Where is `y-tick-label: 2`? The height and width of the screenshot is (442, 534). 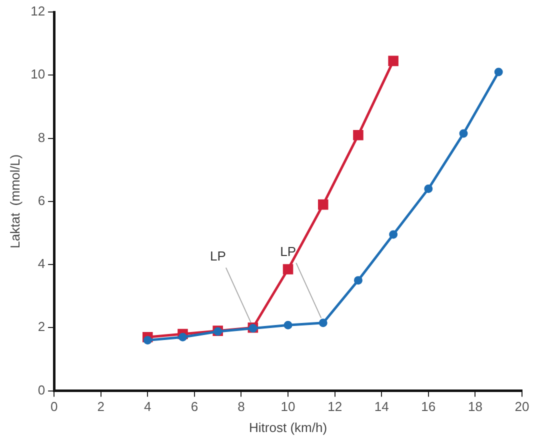 y-tick-label: 2 is located at coordinates (42, 326).